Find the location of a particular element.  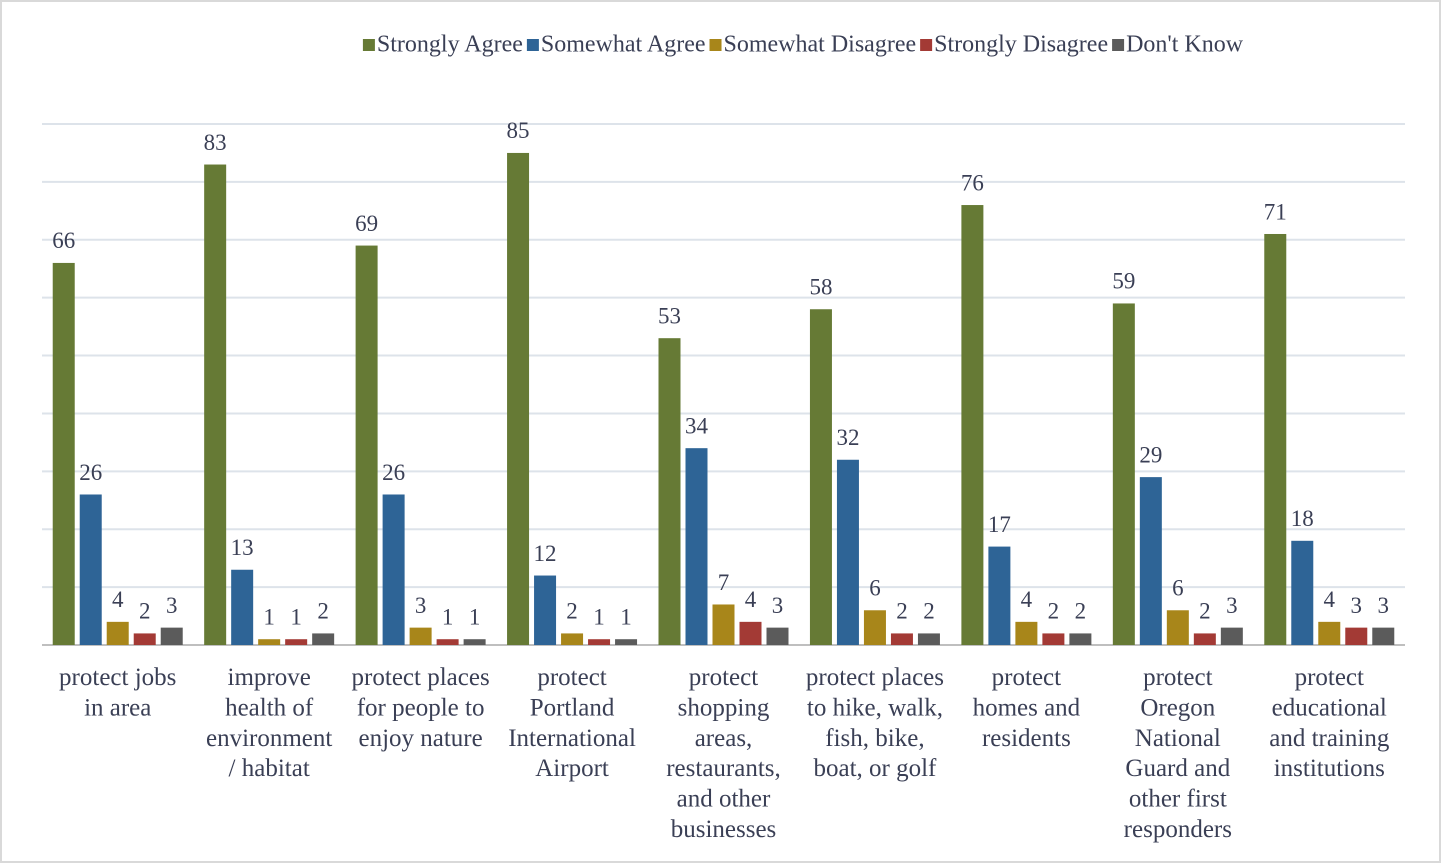

data-label: 58 is located at coordinates (820, 287).